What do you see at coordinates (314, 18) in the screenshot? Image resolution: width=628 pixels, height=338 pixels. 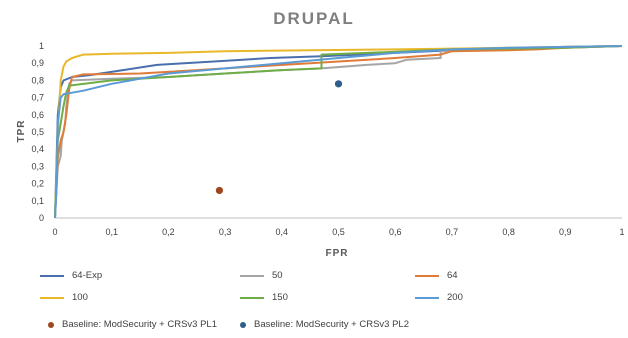 I see `chart-title: DRUPAL` at bounding box center [314, 18].